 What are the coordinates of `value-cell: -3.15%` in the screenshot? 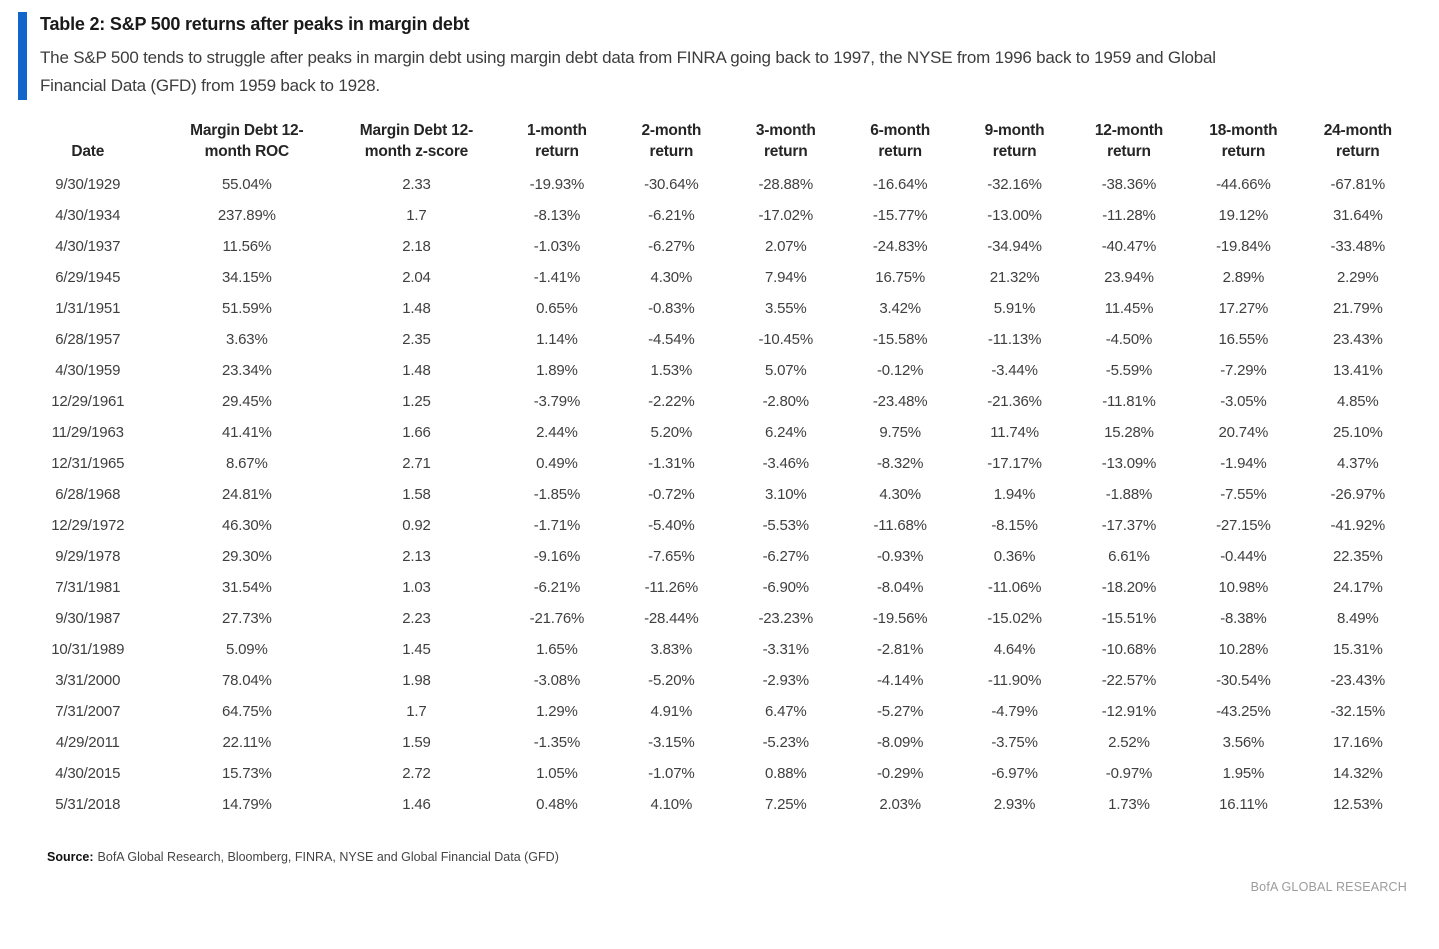 It's located at (671, 742).